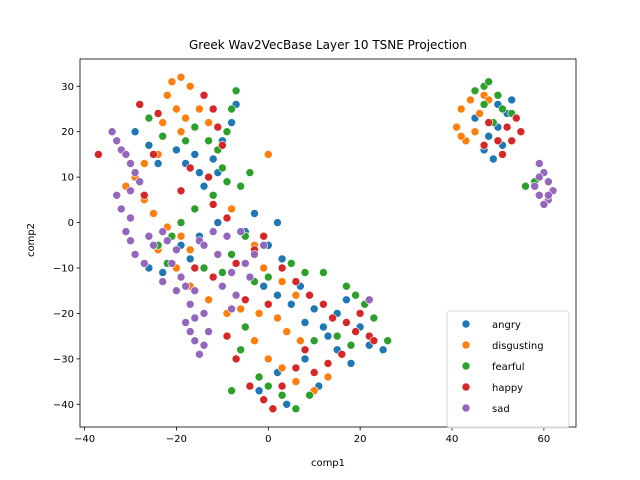  I want to click on legend-box, so click(508, 369).